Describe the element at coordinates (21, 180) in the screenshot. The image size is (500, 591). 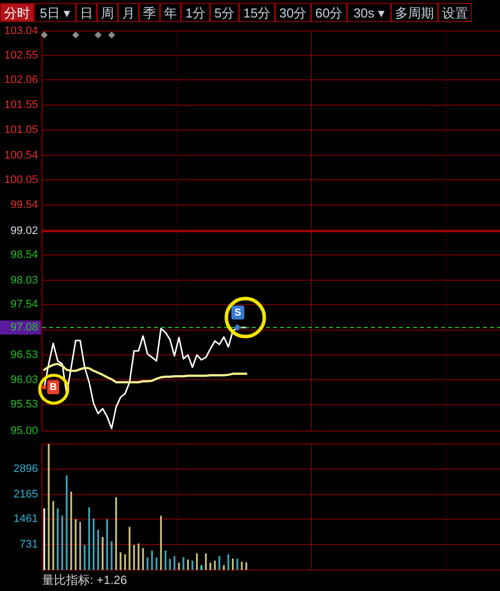
I see `y-tick-label: 100.05` at that location.